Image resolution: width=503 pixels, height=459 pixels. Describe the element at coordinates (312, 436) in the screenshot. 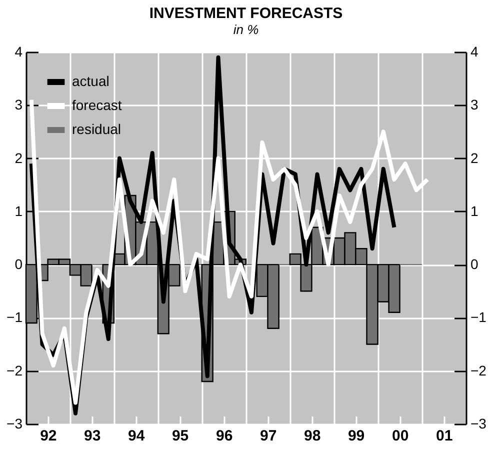

I see `x-tick-label: 98` at that location.